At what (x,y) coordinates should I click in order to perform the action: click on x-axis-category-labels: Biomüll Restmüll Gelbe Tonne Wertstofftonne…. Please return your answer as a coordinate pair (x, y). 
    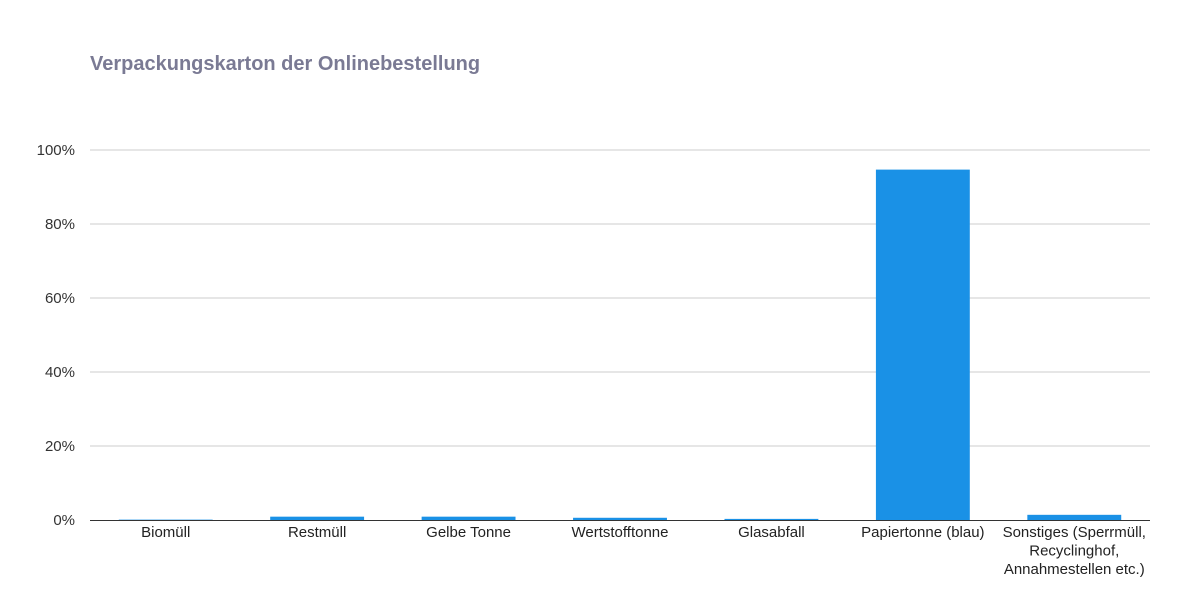
    Looking at the image, I should click on (643, 551).